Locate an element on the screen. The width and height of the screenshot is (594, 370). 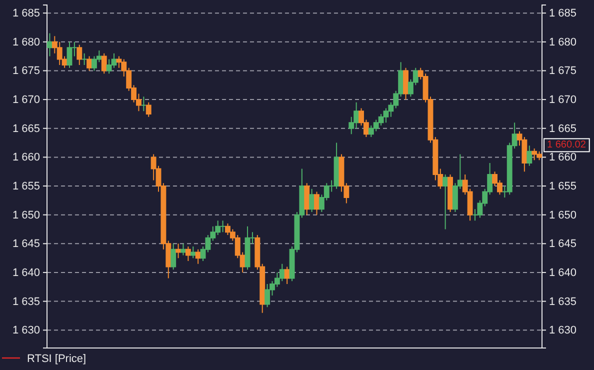
y2-tick-label: 1 645 is located at coordinates (563, 244).